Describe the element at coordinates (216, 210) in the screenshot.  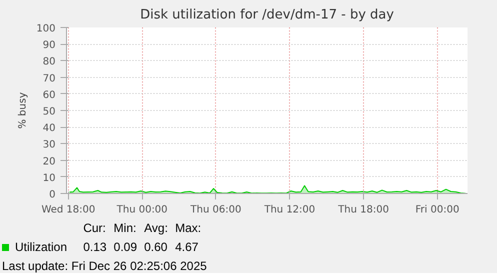
I see `x-tick-label: Thu 06:00` at that location.